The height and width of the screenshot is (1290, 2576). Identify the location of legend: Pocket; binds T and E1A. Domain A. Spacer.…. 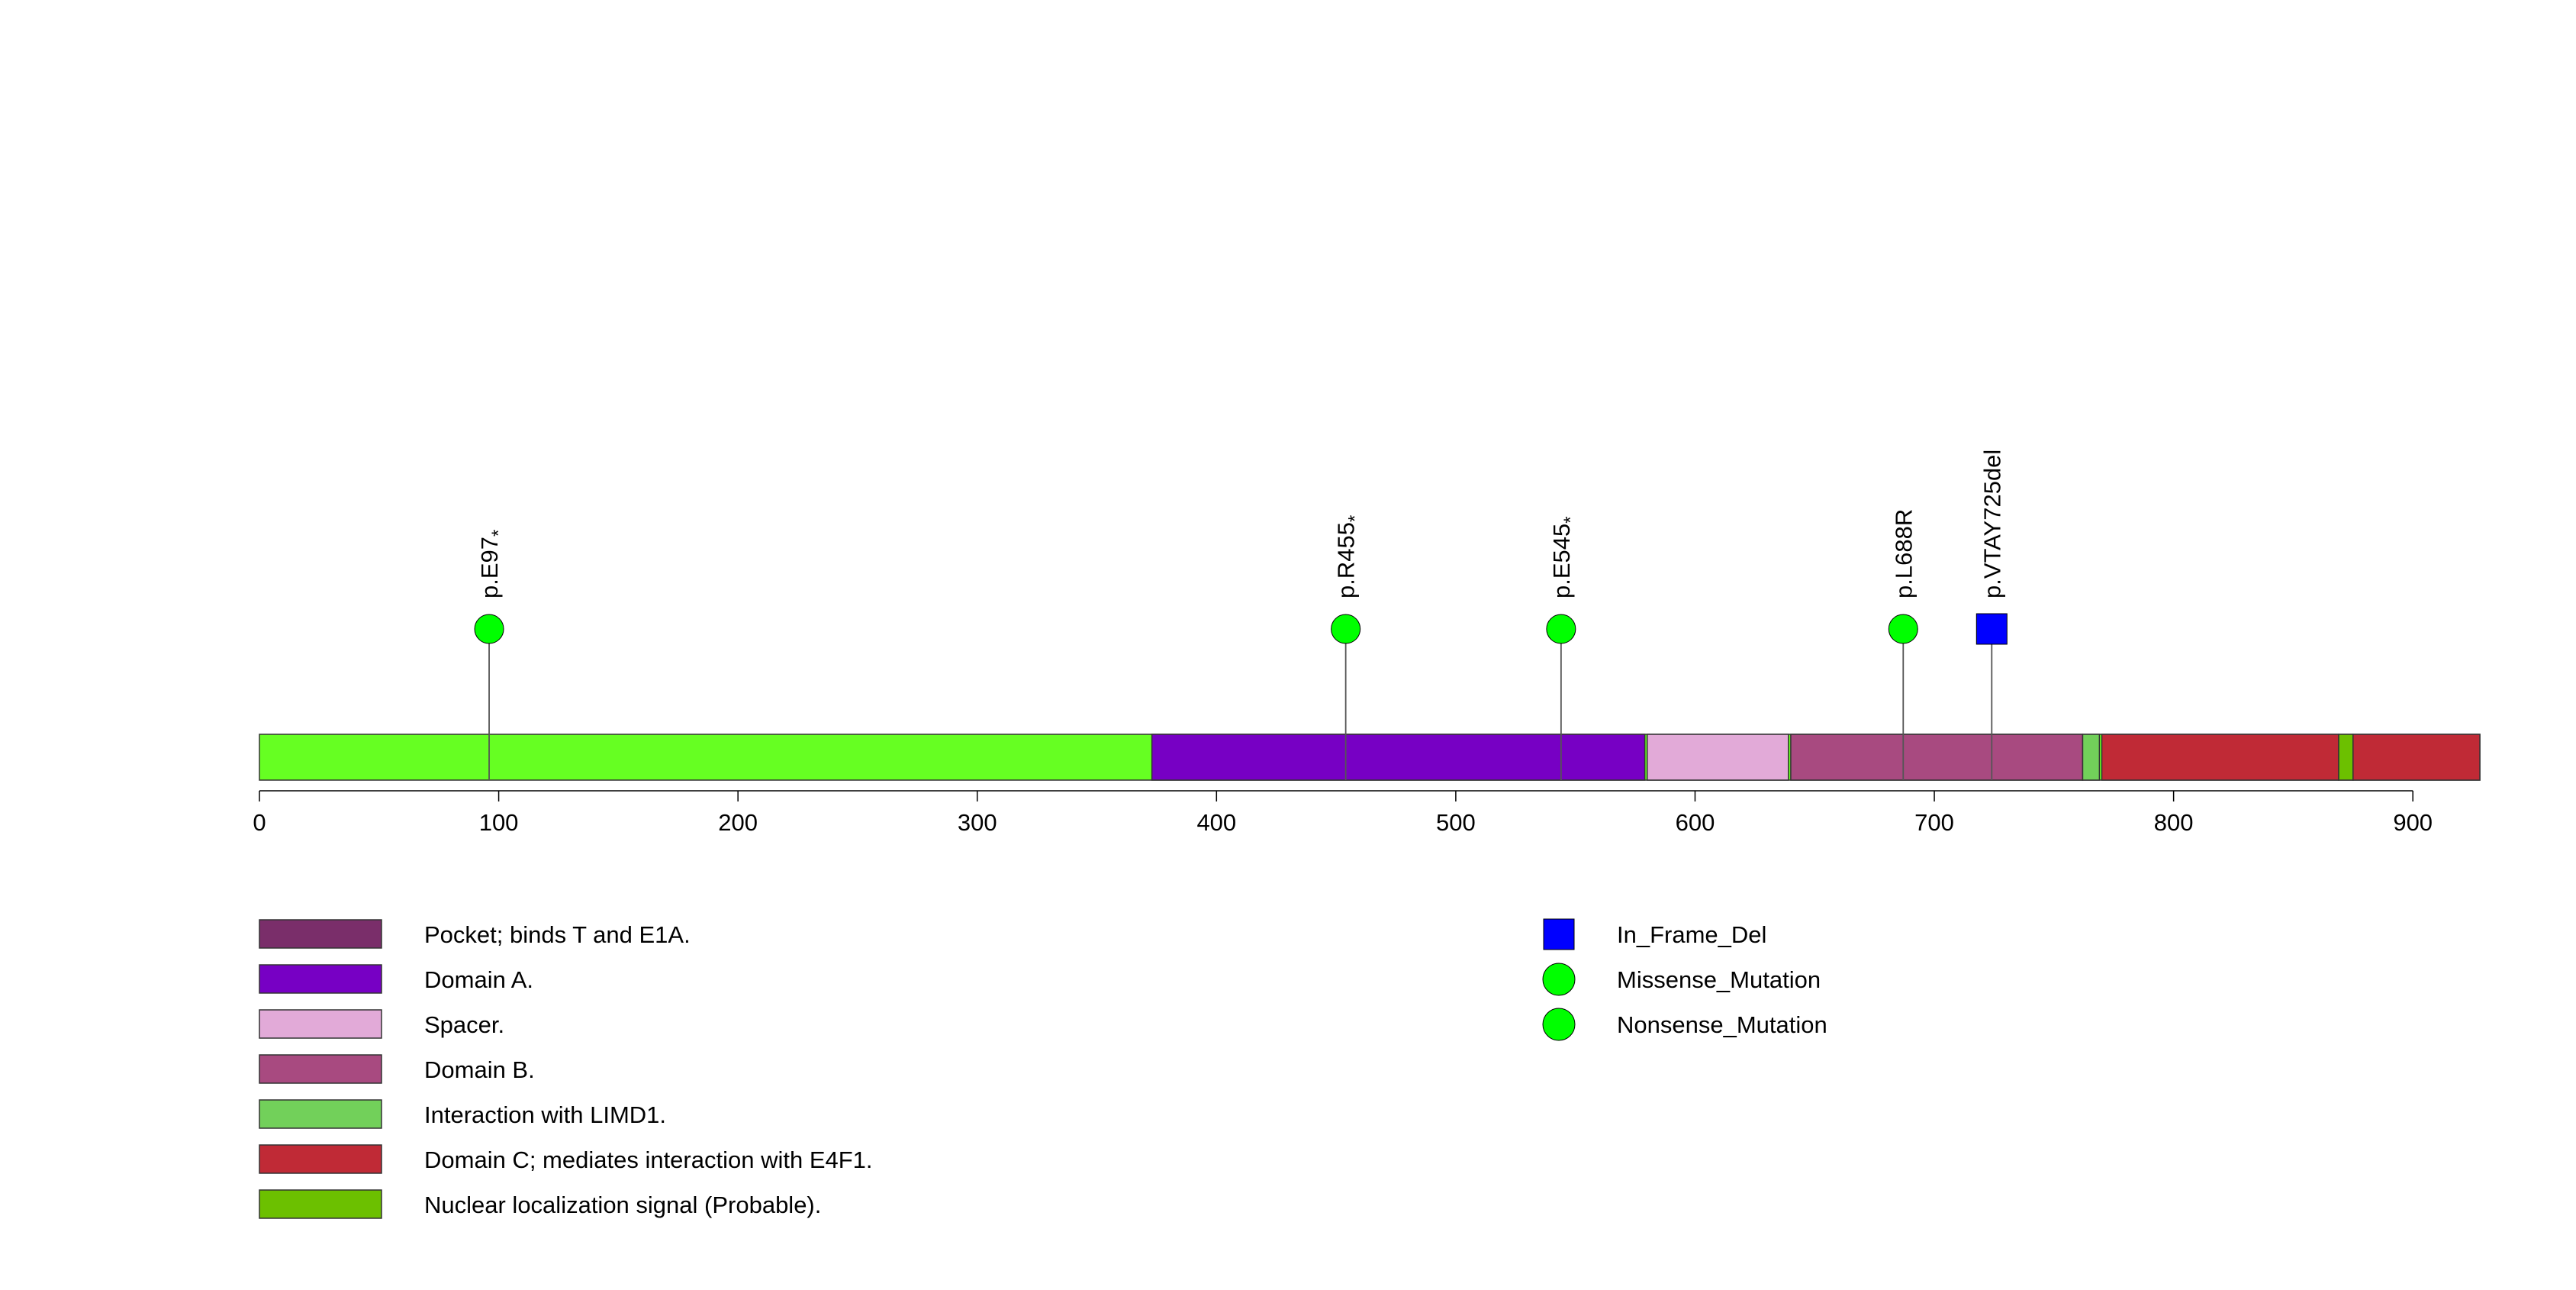
(1043, 1069).